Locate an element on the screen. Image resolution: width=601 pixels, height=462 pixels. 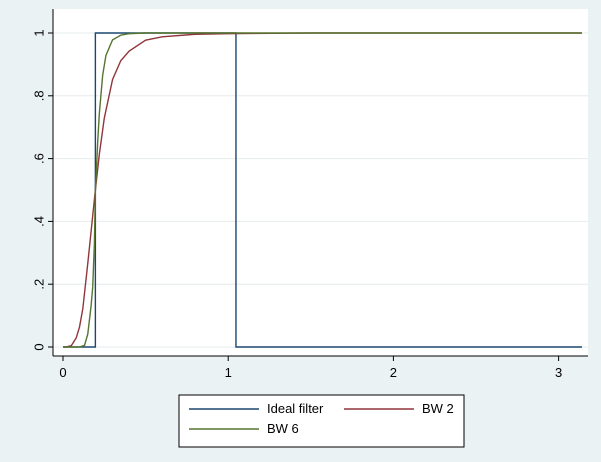
x-tick-label-2: 2 is located at coordinates (393, 372).